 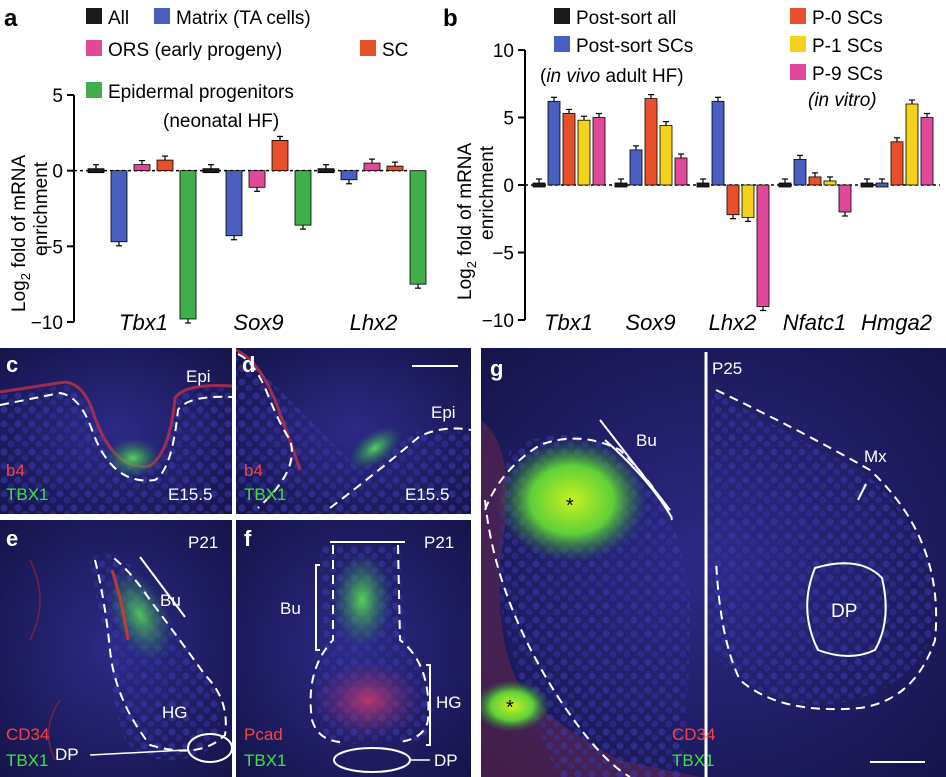 I want to click on micrograph-f-pcad-signal, so click(x=368, y=700).